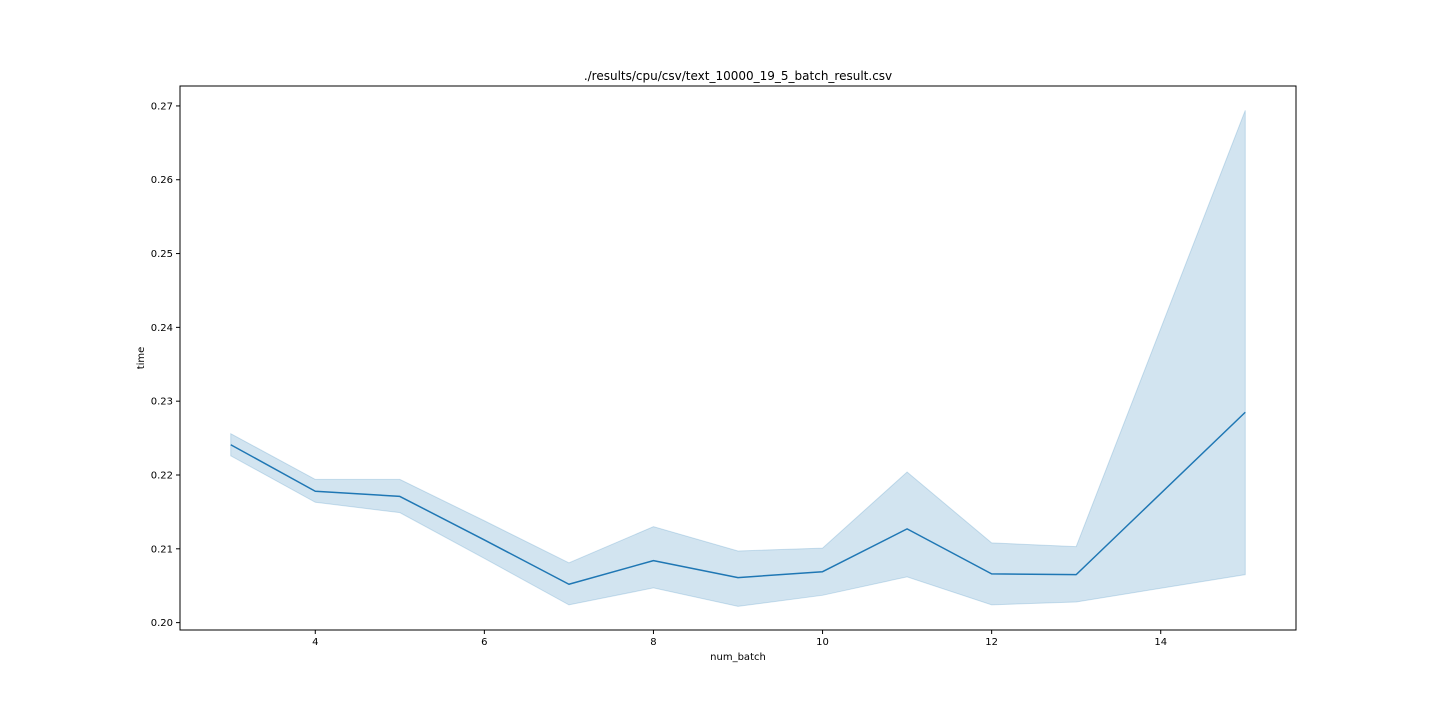 The image size is (1440, 720). Describe the element at coordinates (738, 657) in the screenshot. I see `x-axis-label: num_batch` at that location.